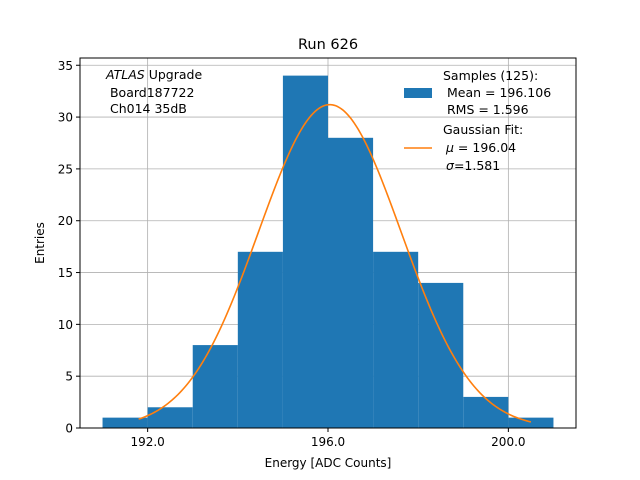  Describe the element at coordinates (328, 463) in the screenshot. I see `x-axis-label: Energy [ADC Counts]` at that location.